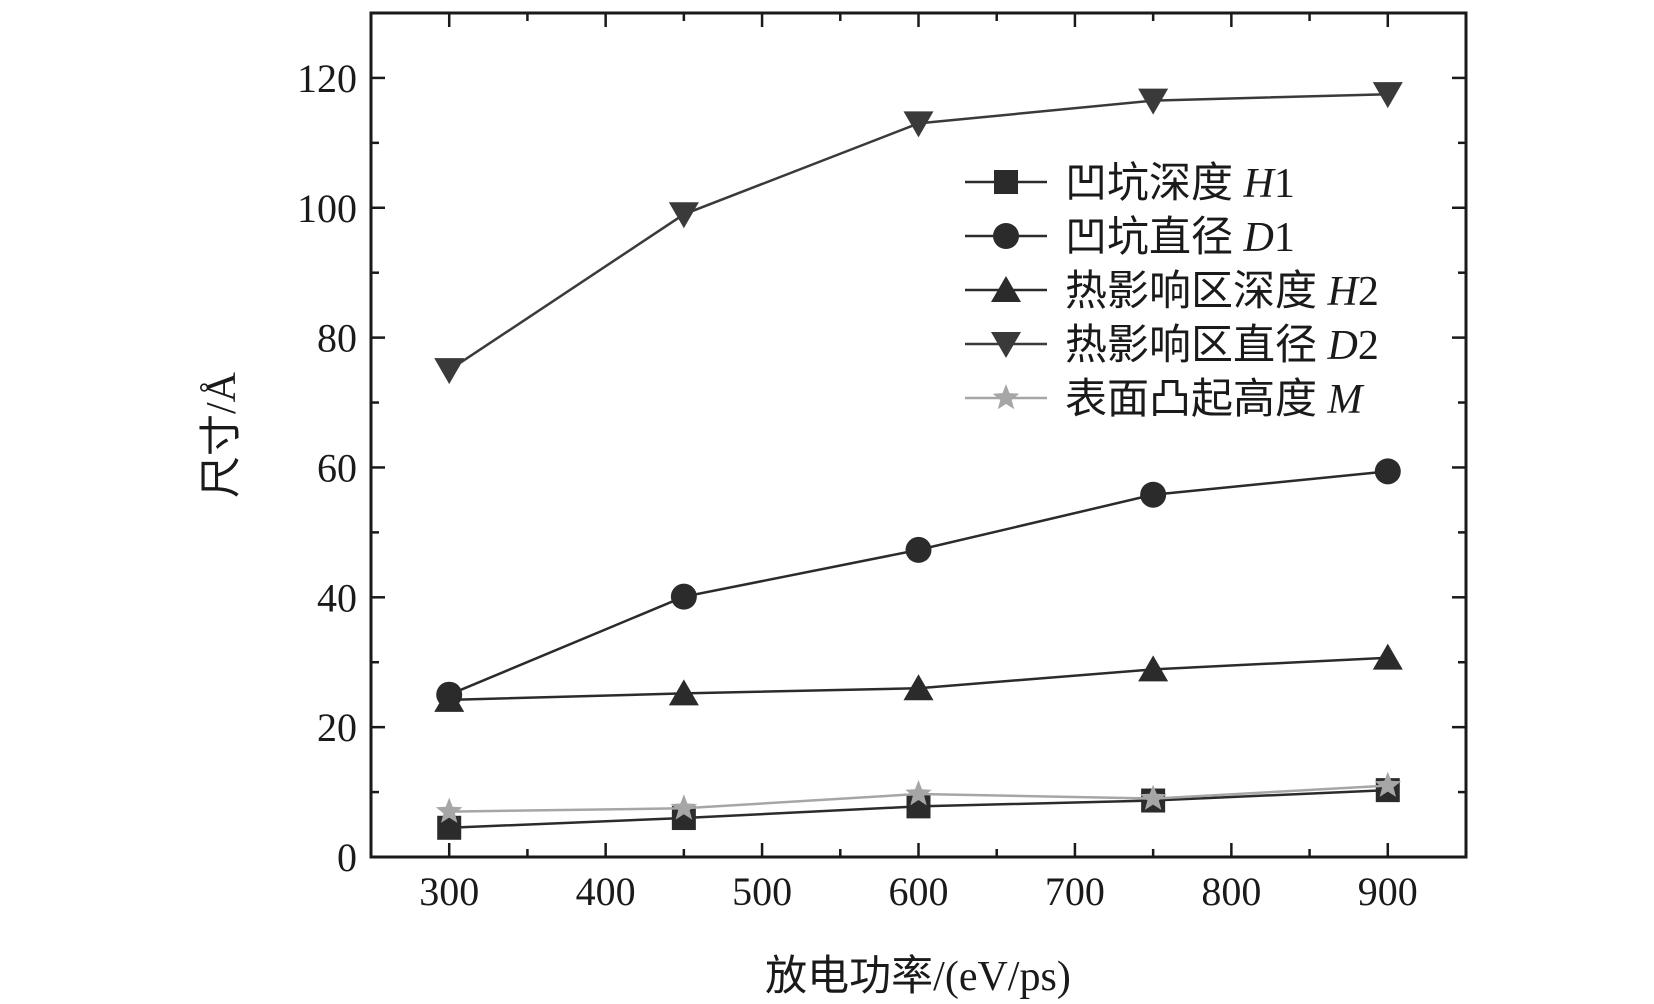 Image resolution: width=1654 pixels, height=1004 pixels. What do you see at coordinates (222, 434) in the screenshot?
I see `y-axis-title: 尺寸/Å` at bounding box center [222, 434].